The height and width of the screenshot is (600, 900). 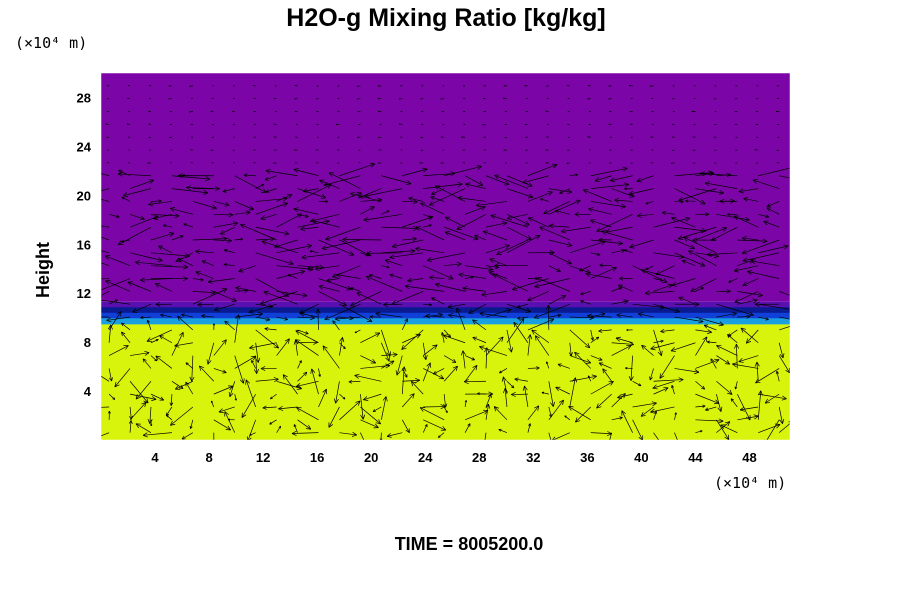 What do you see at coordinates (641, 457) in the screenshot?
I see `x-tick-label: 40` at bounding box center [641, 457].